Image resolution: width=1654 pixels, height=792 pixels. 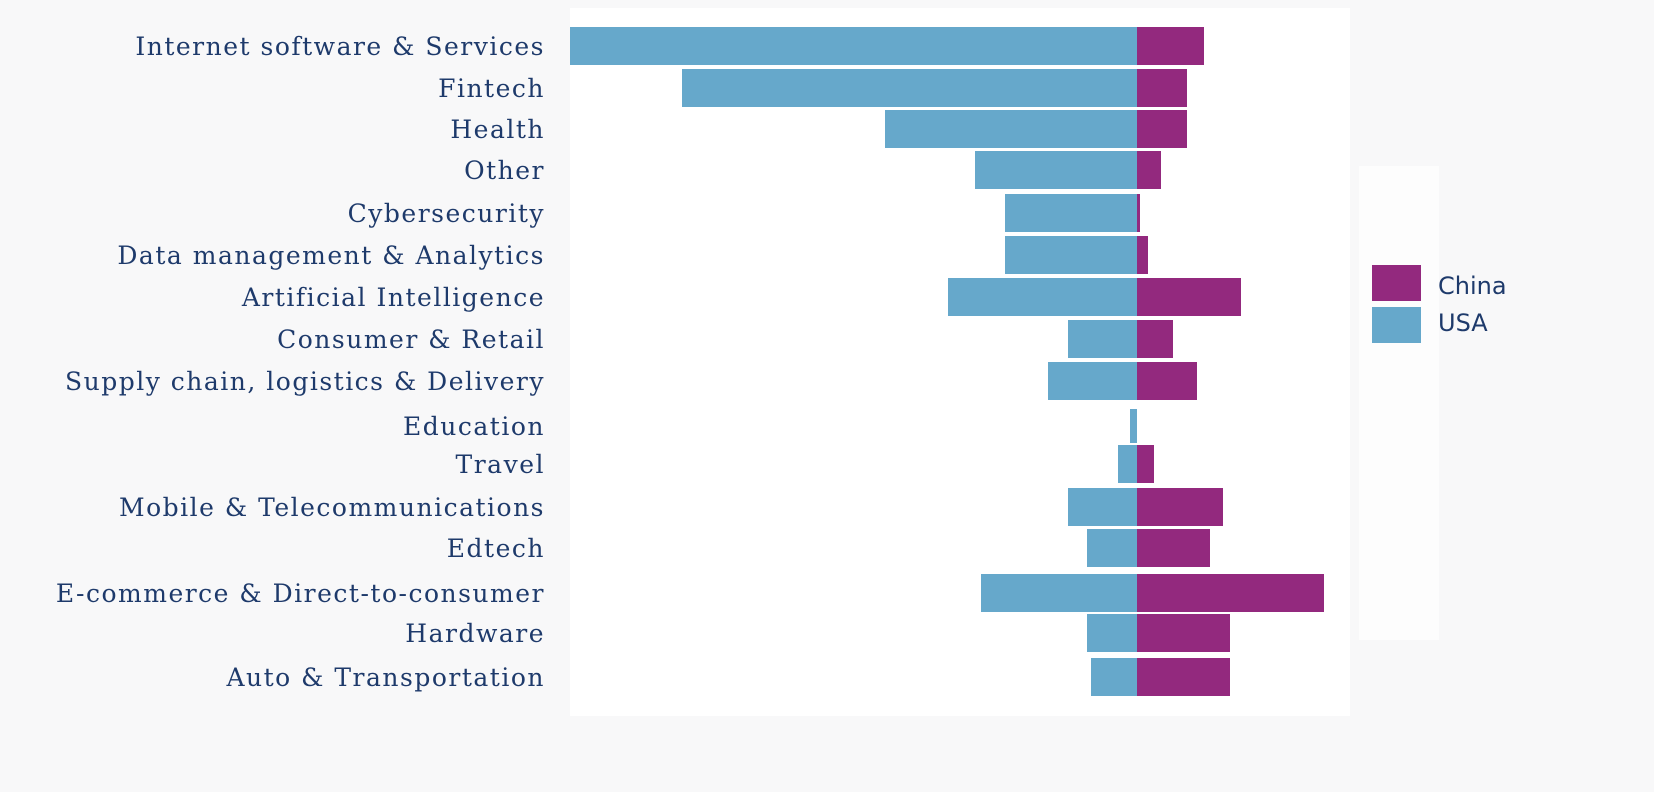 What do you see at coordinates (1396, 283) in the screenshot?
I see `legend-swatch-china` at bounding box center [1396, 283].